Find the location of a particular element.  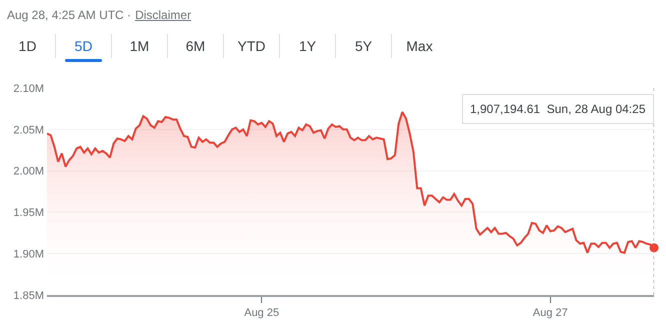

y-tick-label: 1.90M is located at coordinates (28, 254).